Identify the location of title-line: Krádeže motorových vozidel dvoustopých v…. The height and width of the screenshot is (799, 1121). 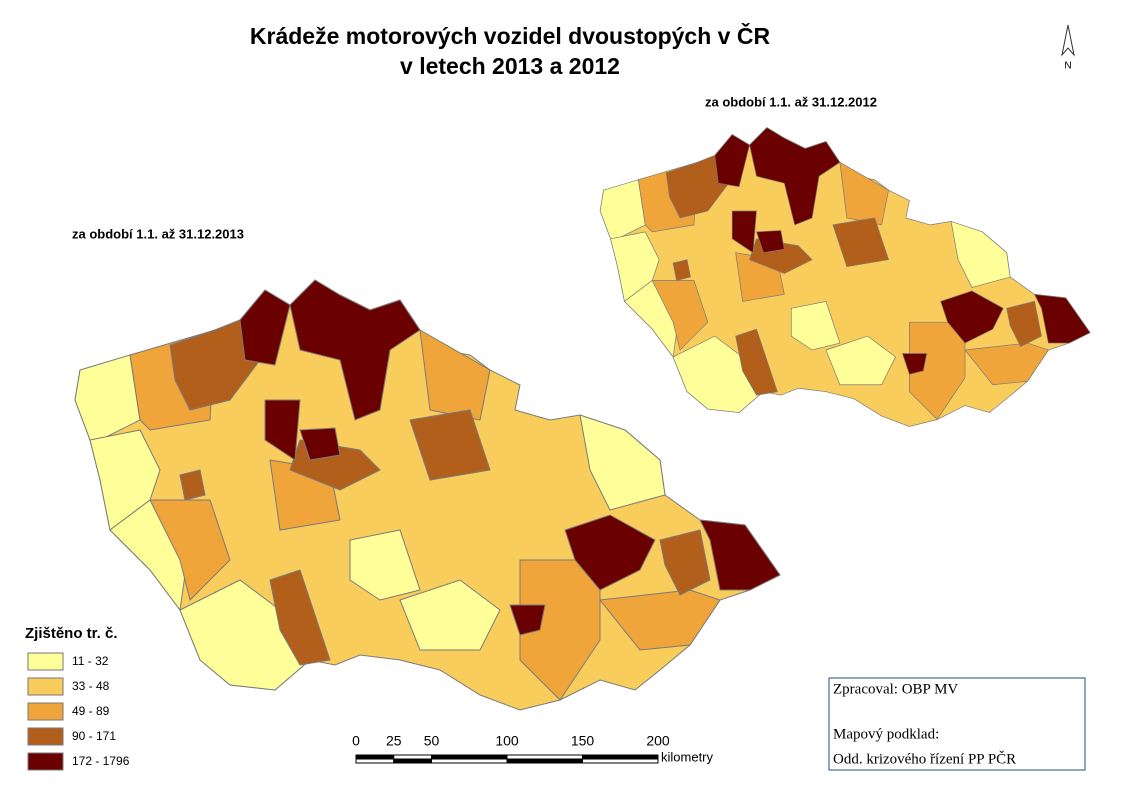
(510, 35).